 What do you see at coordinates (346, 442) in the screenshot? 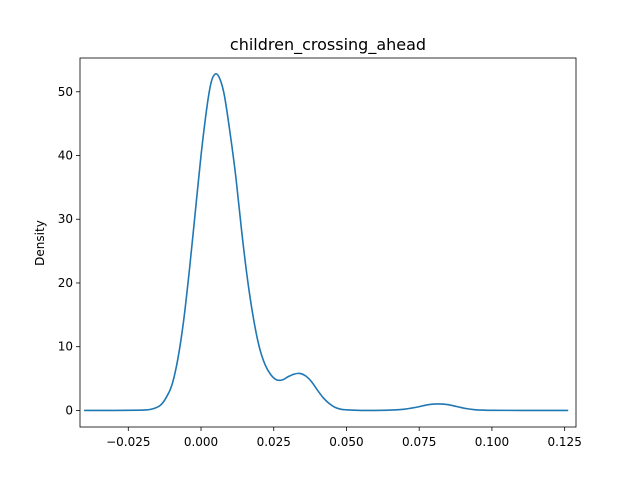
I see `x-tick-label: 0.050` at bounding box center [346, 442].